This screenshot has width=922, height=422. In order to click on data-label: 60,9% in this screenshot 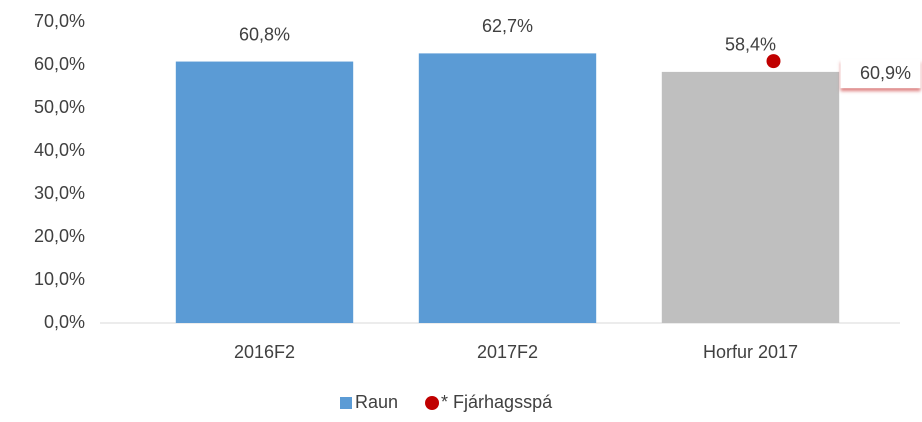, I will do `click(885, 73)`.